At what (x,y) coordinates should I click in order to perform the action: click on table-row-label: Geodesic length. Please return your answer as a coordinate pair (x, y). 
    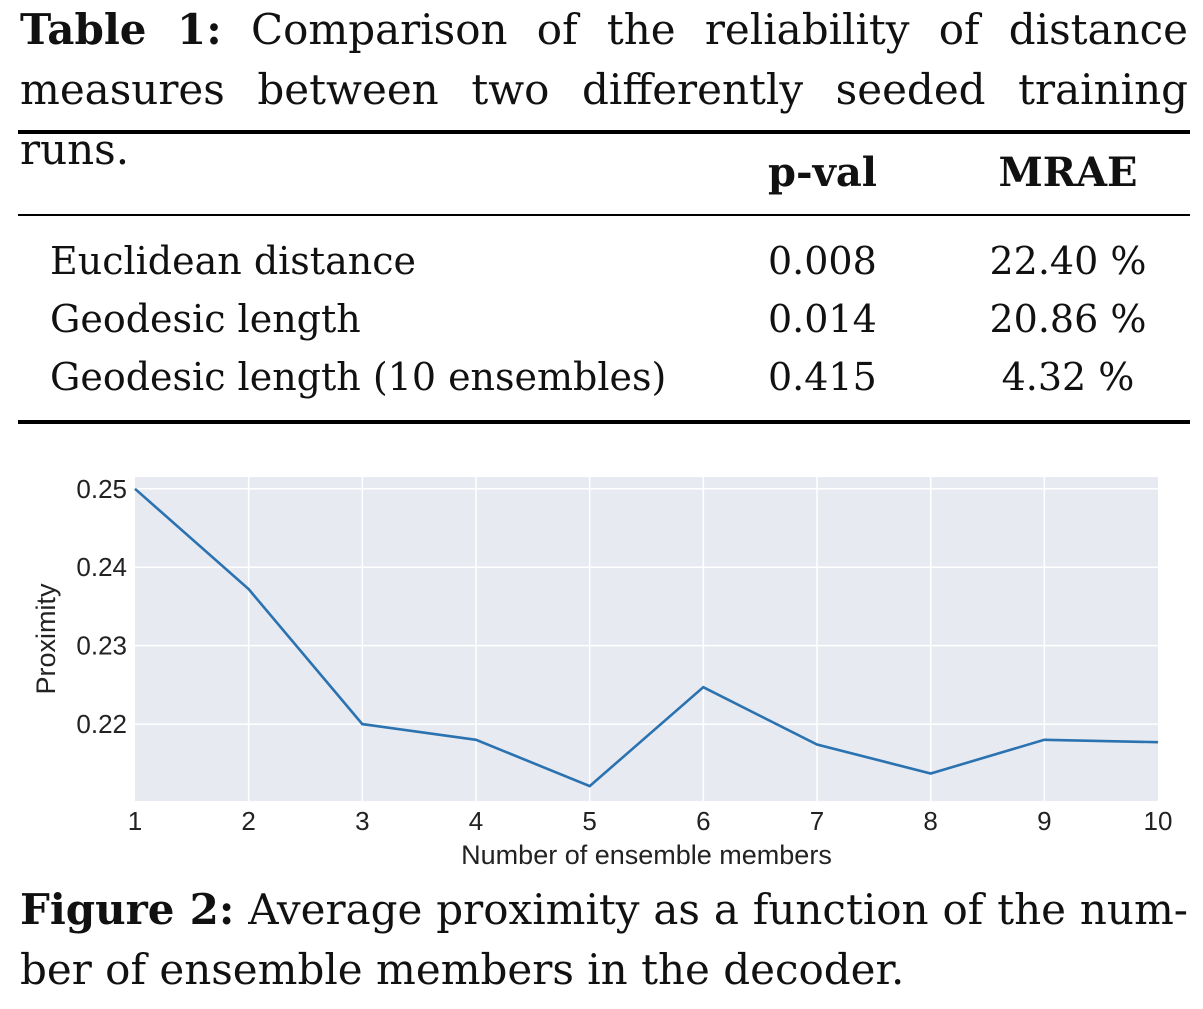
    Looking at the image, I should click on (205, 319).